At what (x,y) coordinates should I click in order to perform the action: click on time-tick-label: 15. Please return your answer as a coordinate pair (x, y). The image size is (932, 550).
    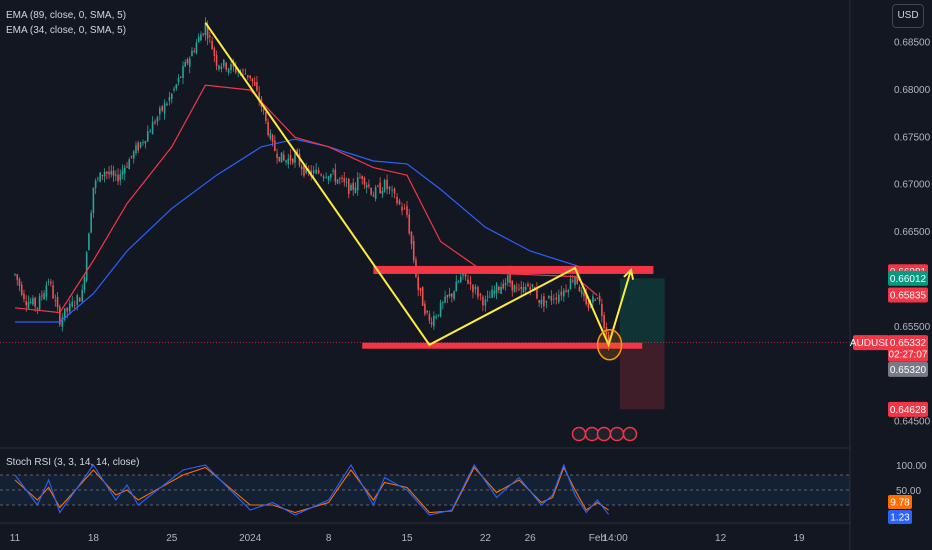
    Looking at the image, I should click on (407, 538).